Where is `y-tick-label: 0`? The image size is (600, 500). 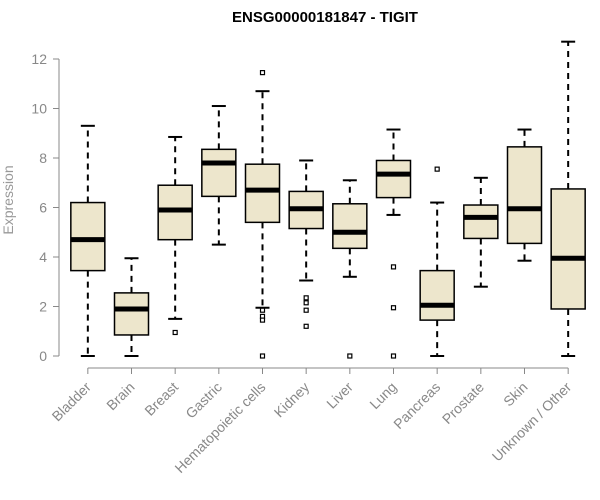
y-tick-label: 0 is located at coordinates (43, 356).